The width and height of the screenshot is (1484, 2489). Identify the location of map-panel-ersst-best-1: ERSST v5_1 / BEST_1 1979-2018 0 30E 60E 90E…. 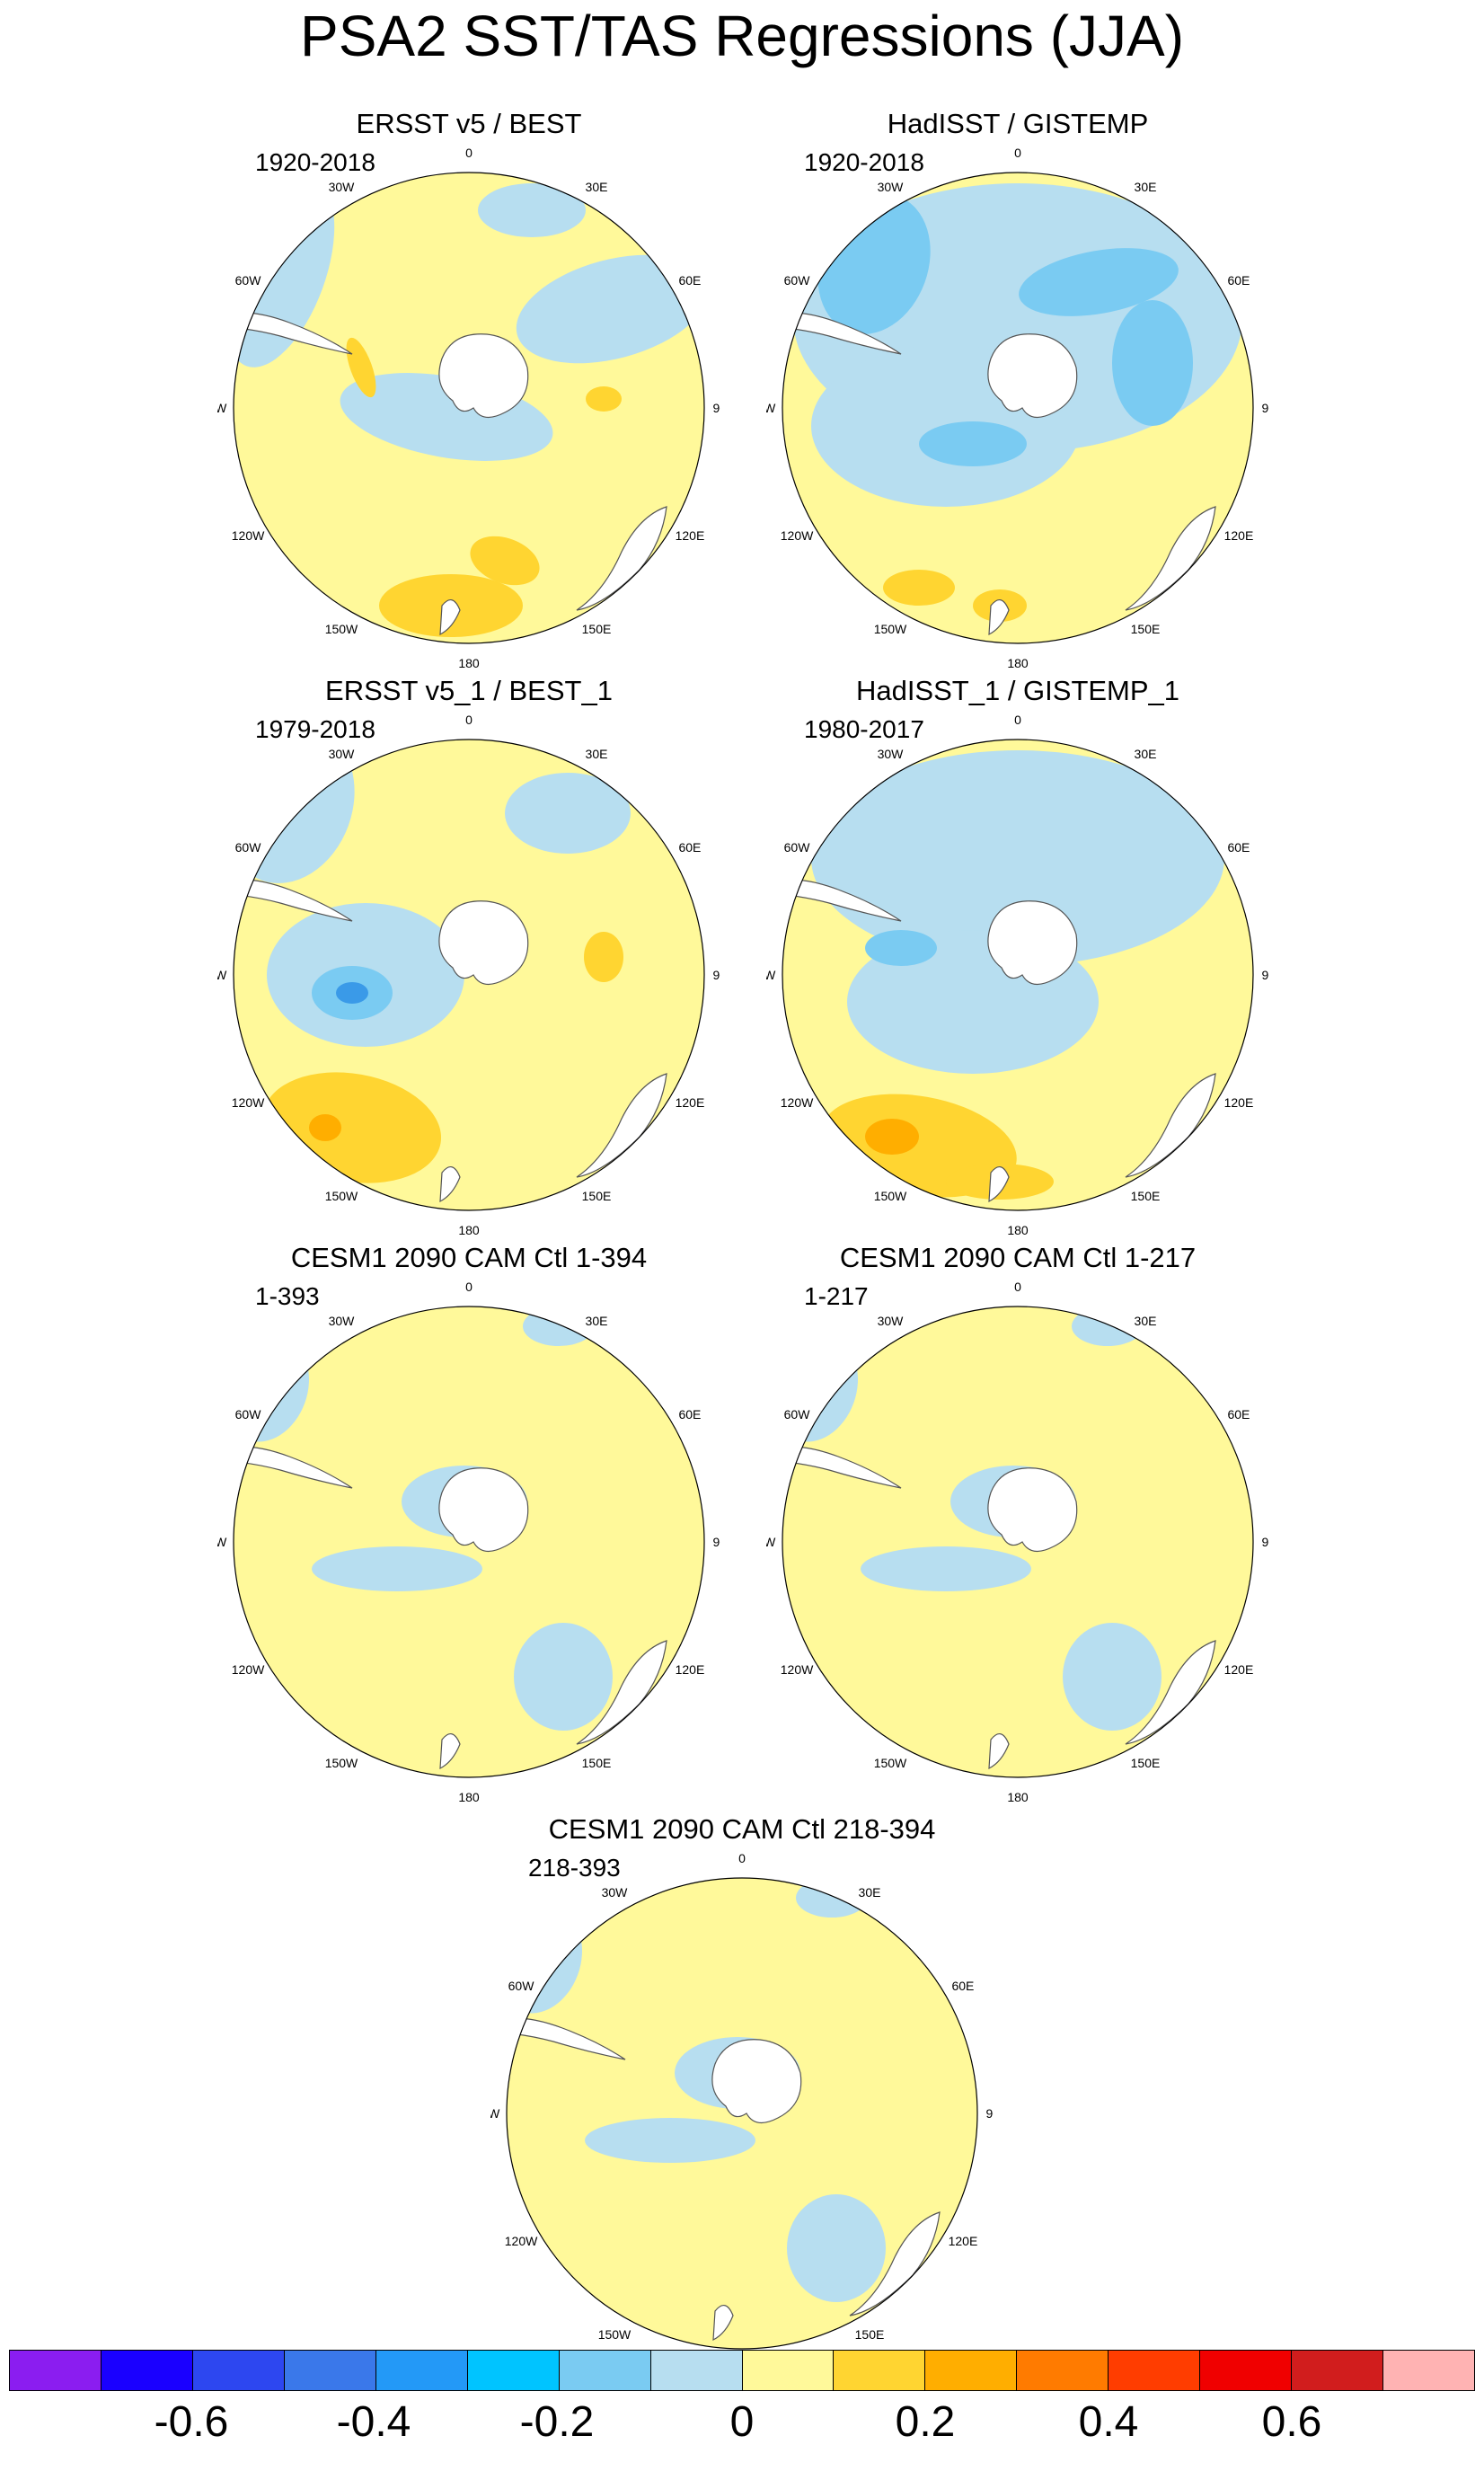
(469, 960).